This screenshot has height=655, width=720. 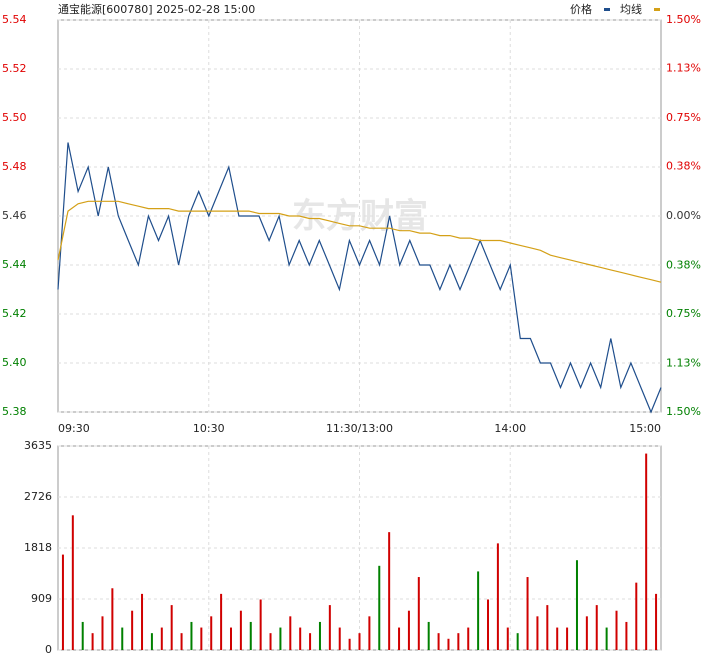 I want to click on y-tick-label: 909, so click(x=41, y=598).